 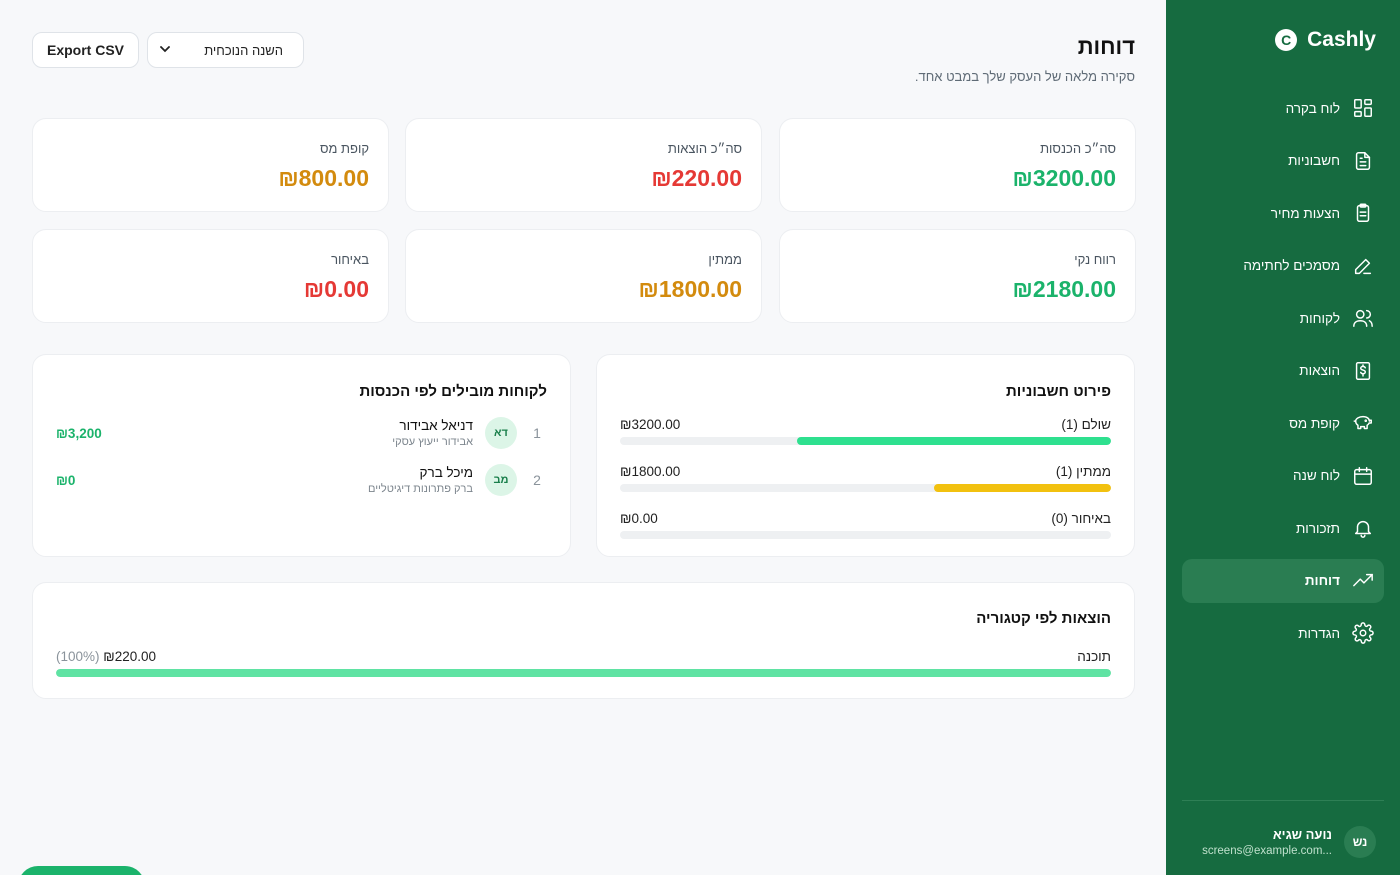 I want to click on client-rank: 1, so click(x=537, y=433).